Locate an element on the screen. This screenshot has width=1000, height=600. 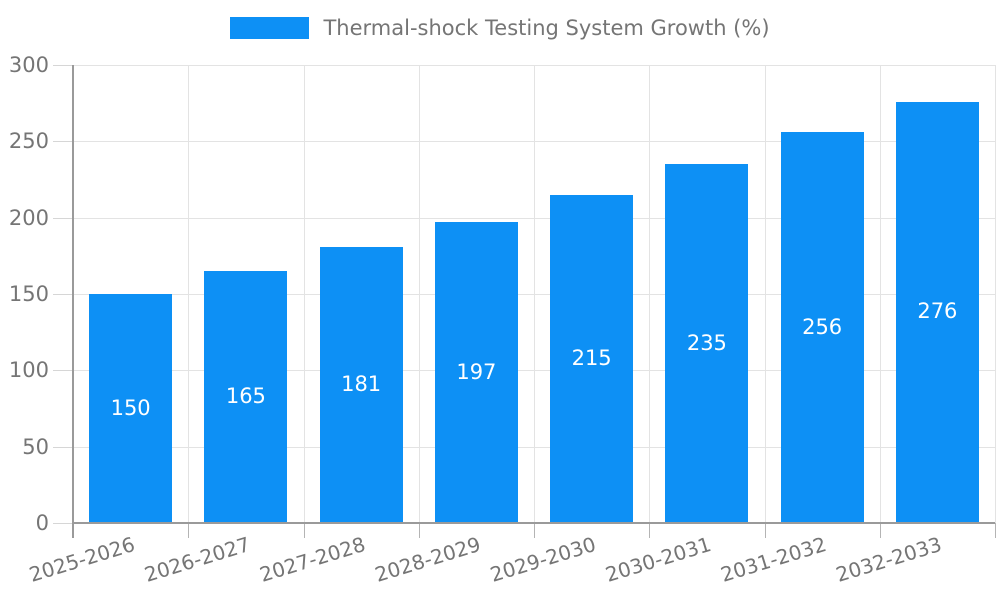
bar: 150 is located at coordinates (131, 408).